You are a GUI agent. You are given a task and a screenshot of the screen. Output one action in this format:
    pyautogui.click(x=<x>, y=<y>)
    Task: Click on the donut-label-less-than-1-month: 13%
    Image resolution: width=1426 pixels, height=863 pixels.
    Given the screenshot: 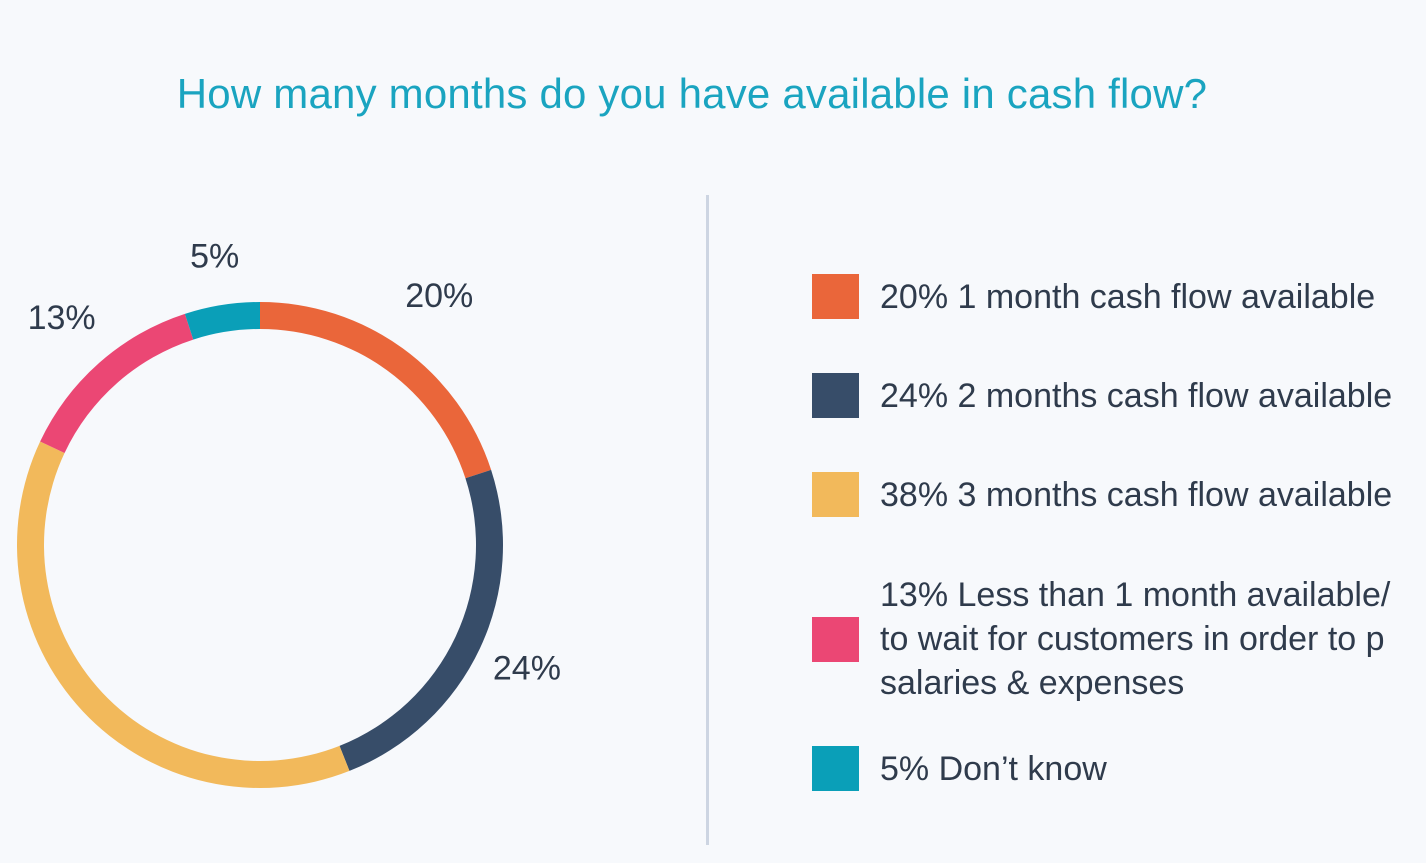 What is the action you would take?
    pyautogui.click(x=62, y=318)
    